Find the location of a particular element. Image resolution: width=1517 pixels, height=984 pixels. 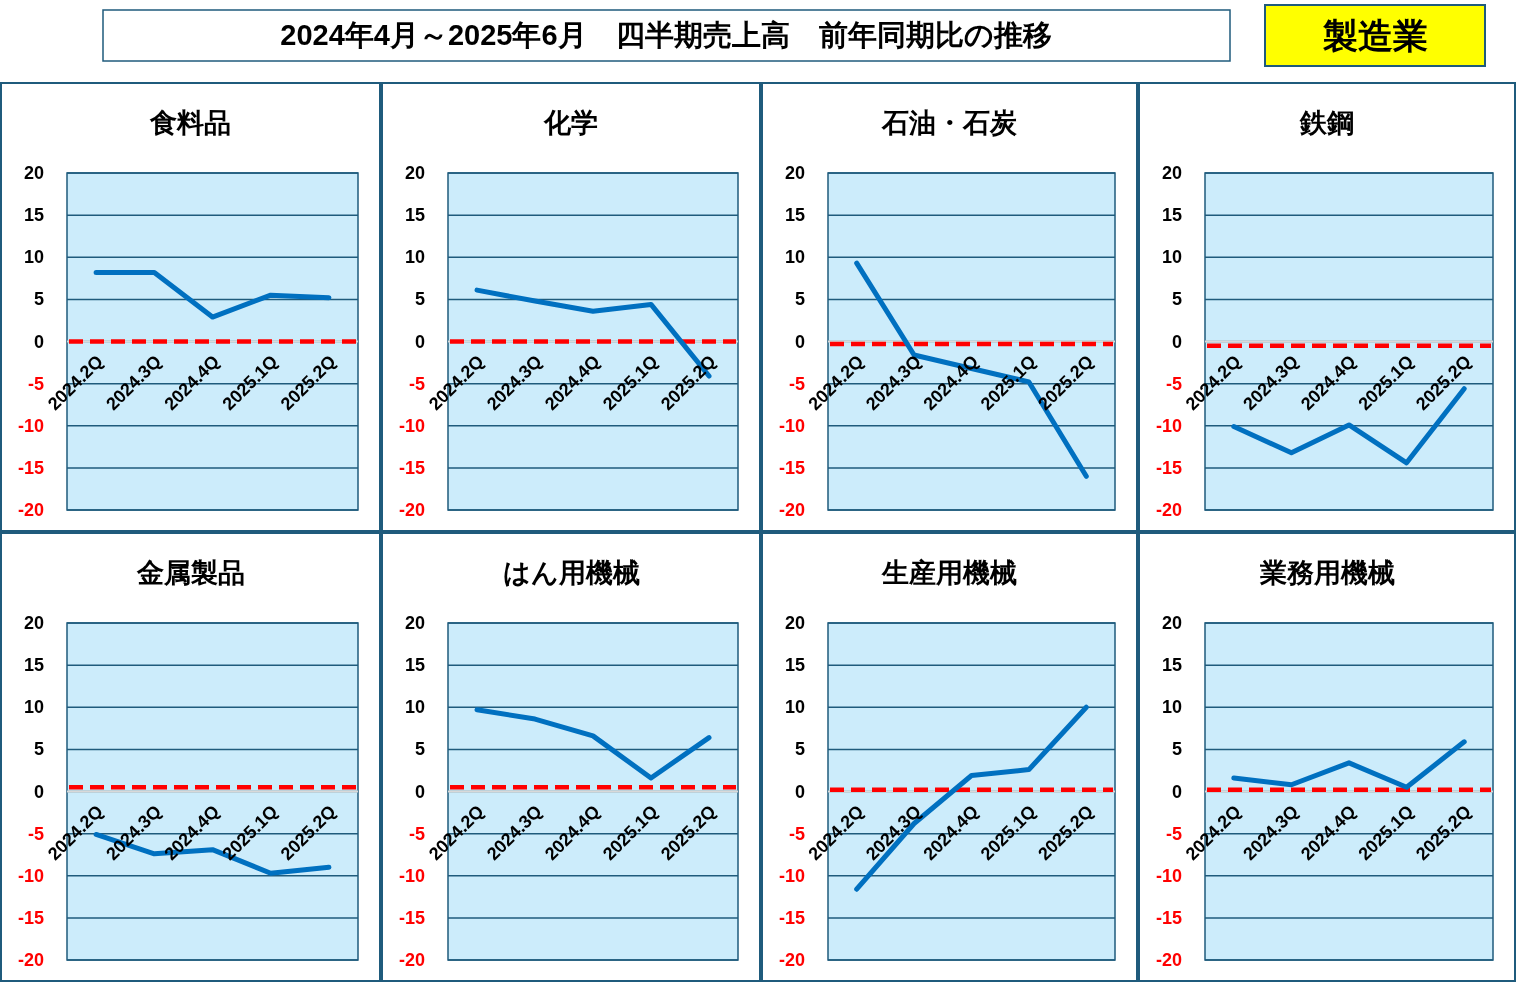

title: 石油・石炭 is located at coordinates (949, 123).